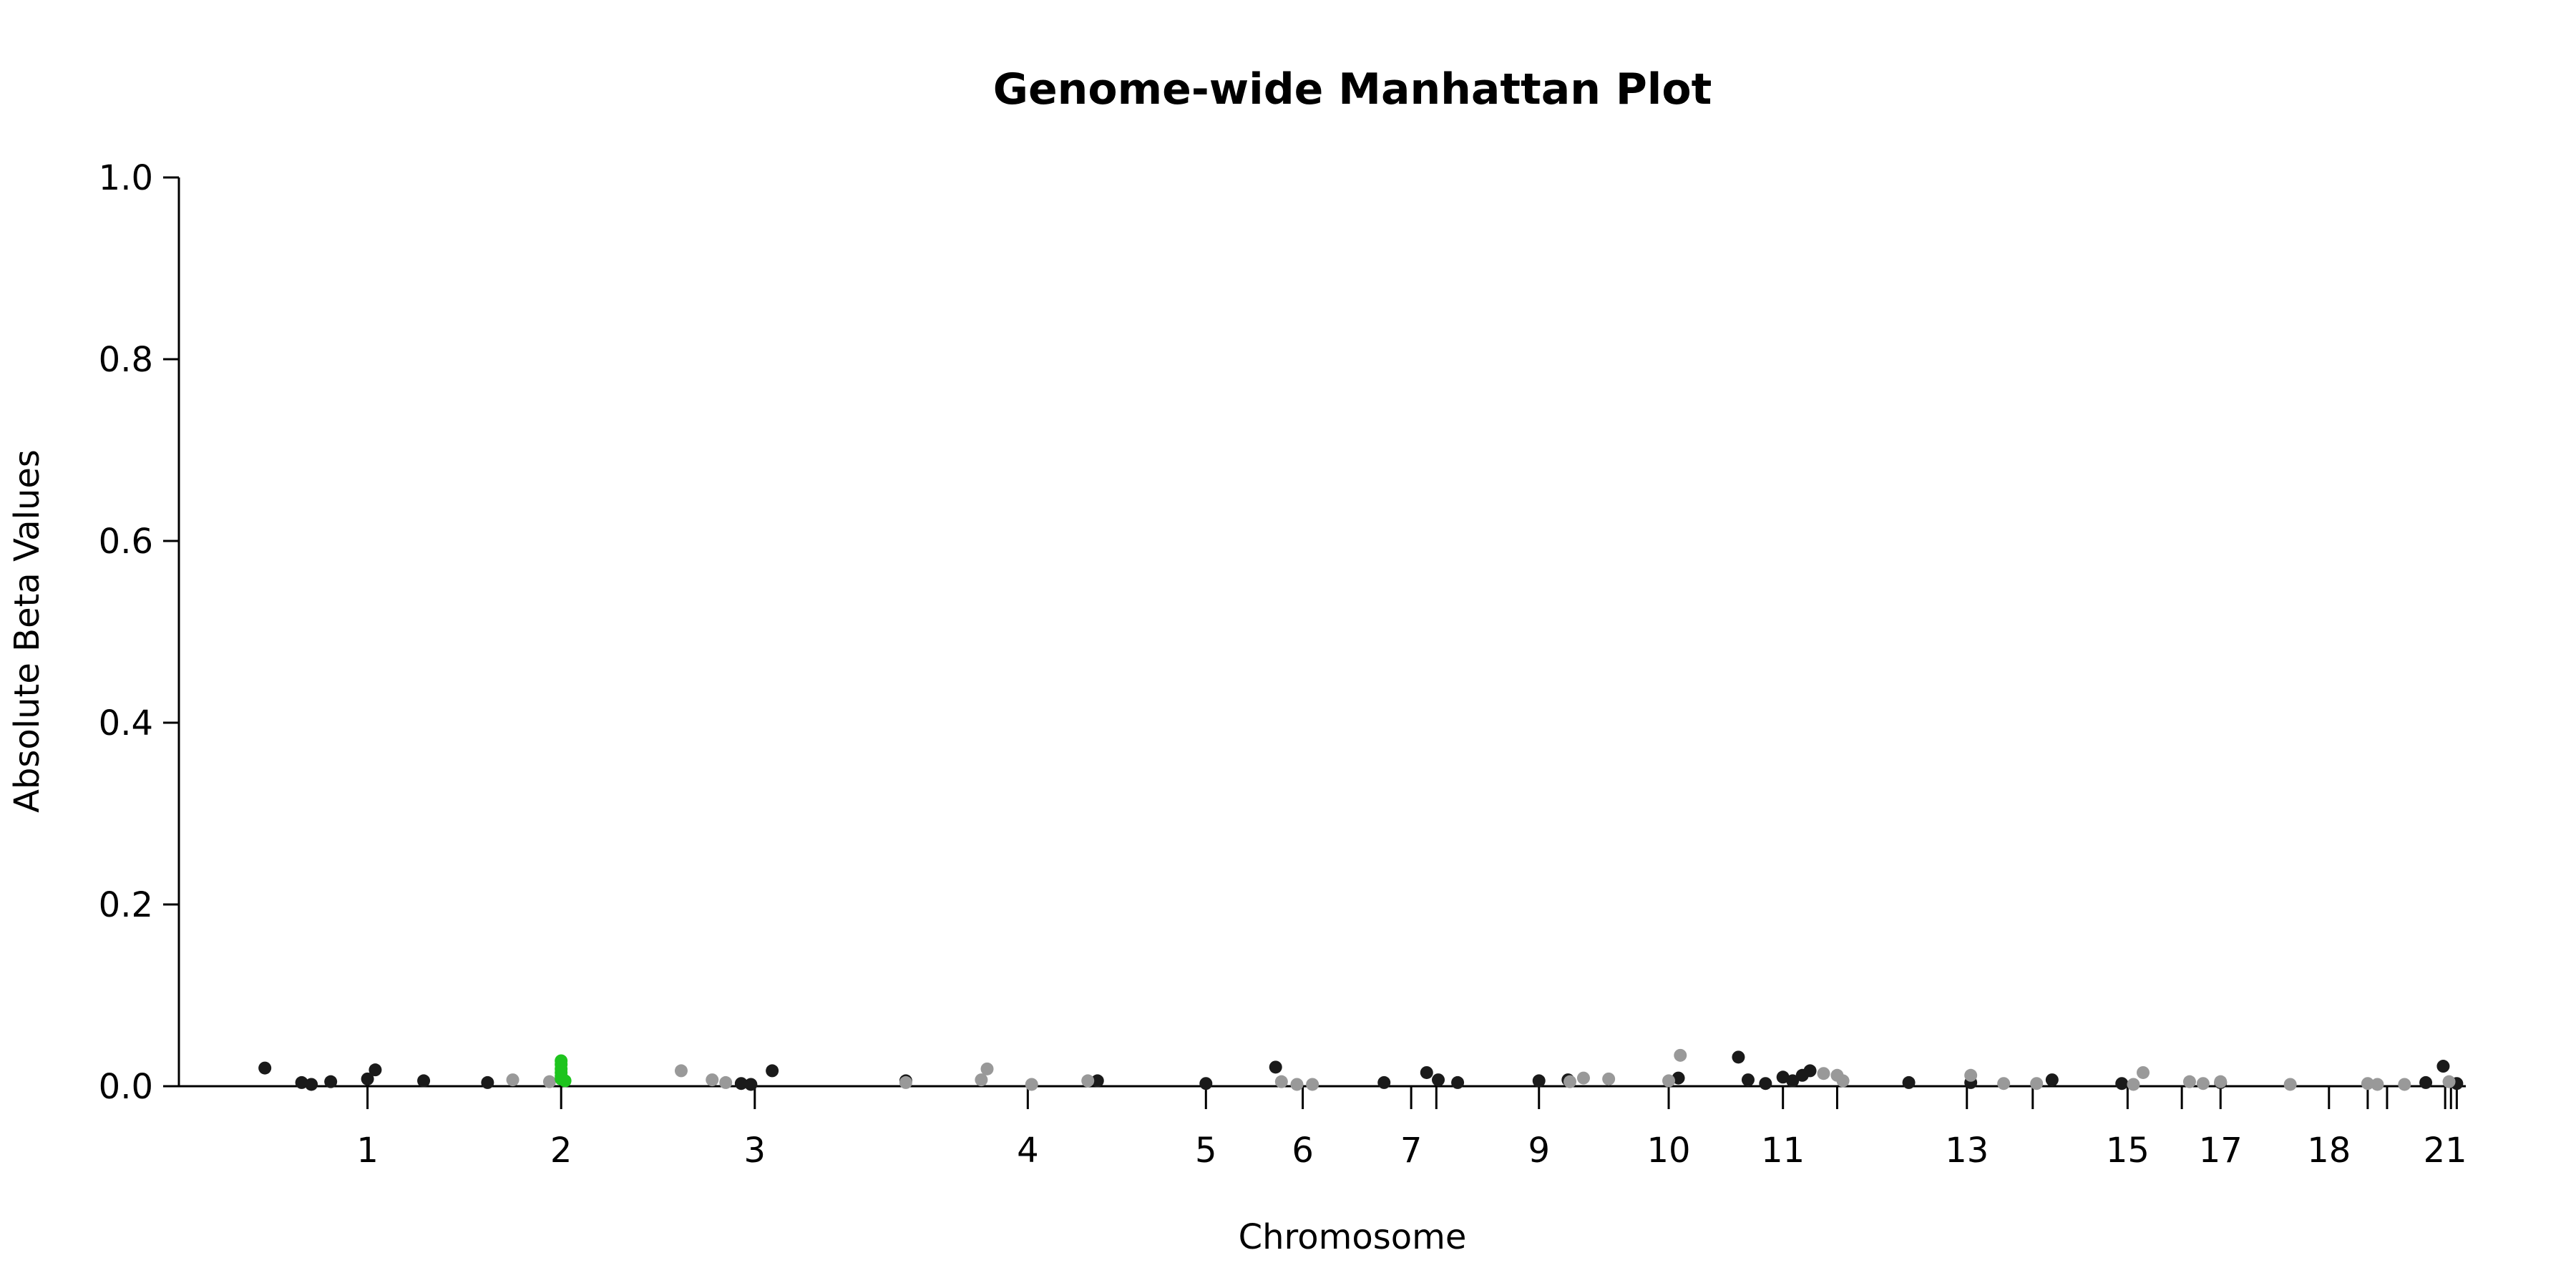 The height and width of the screenshot is (1288, 2576). I want to click on x-tick-label: 5, so click(1206, 1151).